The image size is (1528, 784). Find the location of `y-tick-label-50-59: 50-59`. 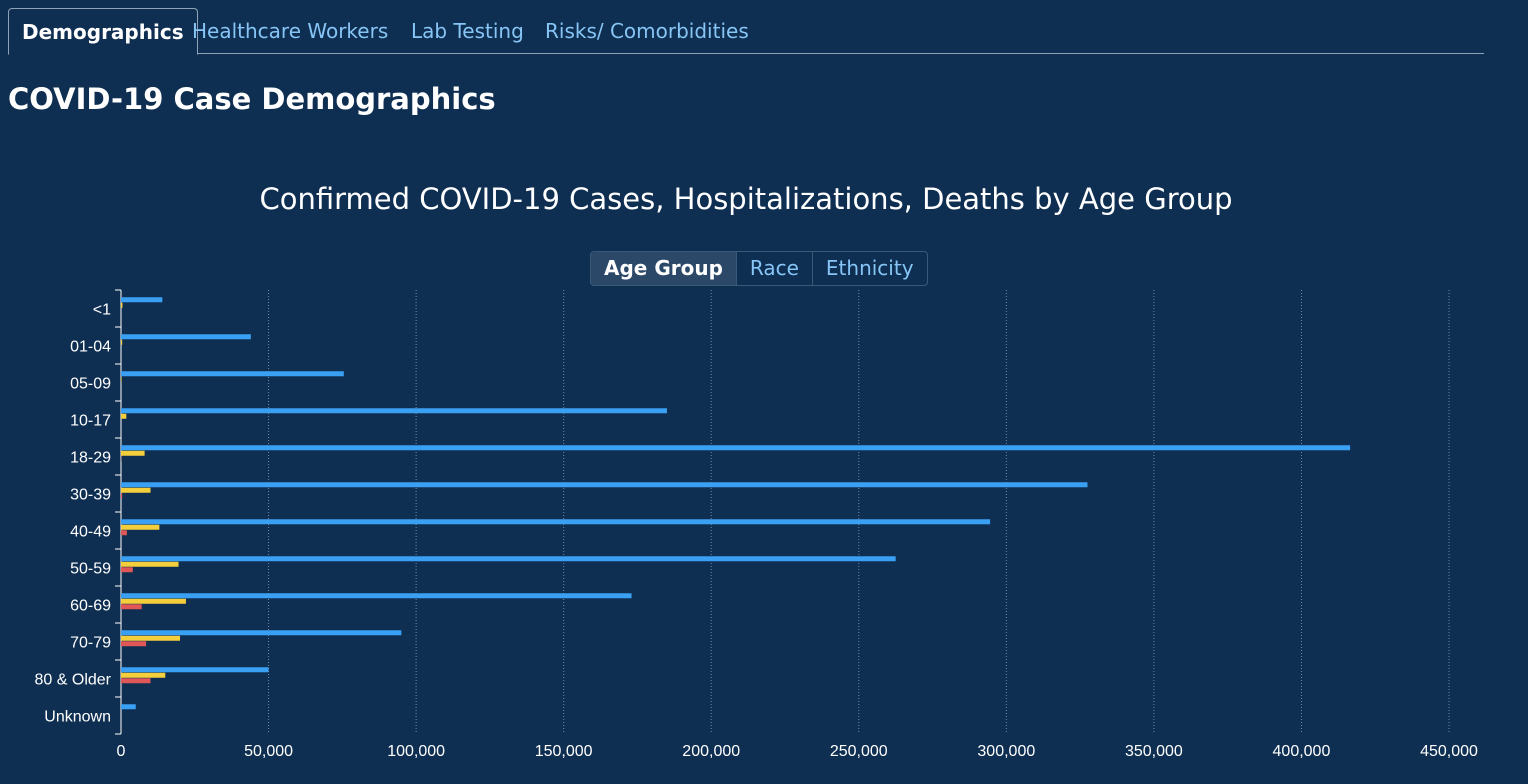

y-tick-label-50-59: 50-59 is located at coordinates (90, 569).